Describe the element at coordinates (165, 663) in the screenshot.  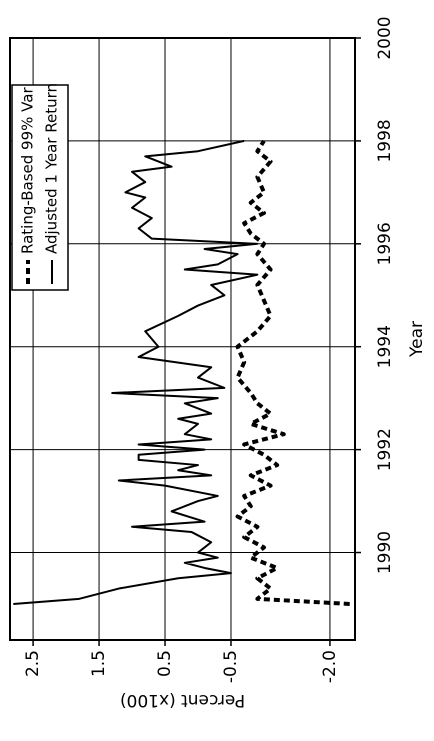
I see `y-tick-label: 0.5` at that location.